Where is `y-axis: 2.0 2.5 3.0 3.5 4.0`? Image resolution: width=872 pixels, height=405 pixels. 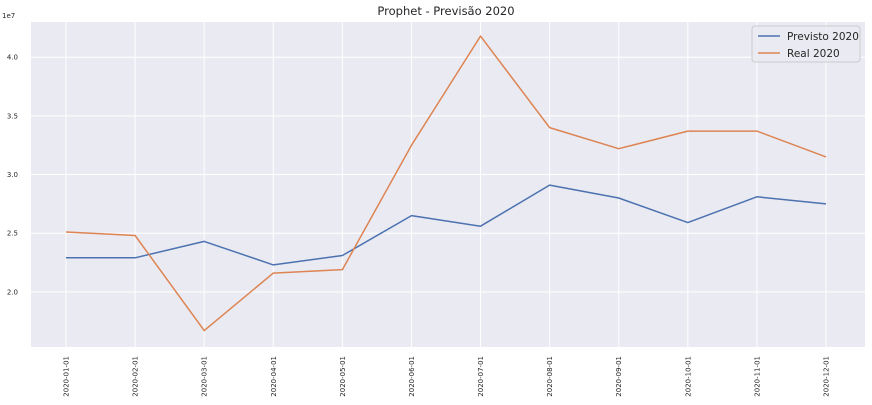 y-axis: 2.0 2.5 3.0 3.5 4.0 is located at coordinates (12, 175).